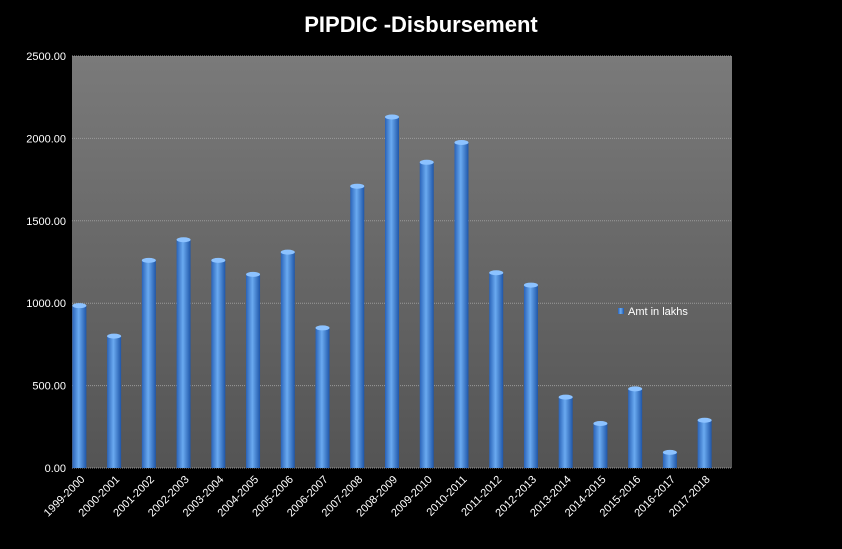  What do you see at coordinates (621, 311) in the screenshot?
I see `legend-swatch` at bounding box center [621, 311].